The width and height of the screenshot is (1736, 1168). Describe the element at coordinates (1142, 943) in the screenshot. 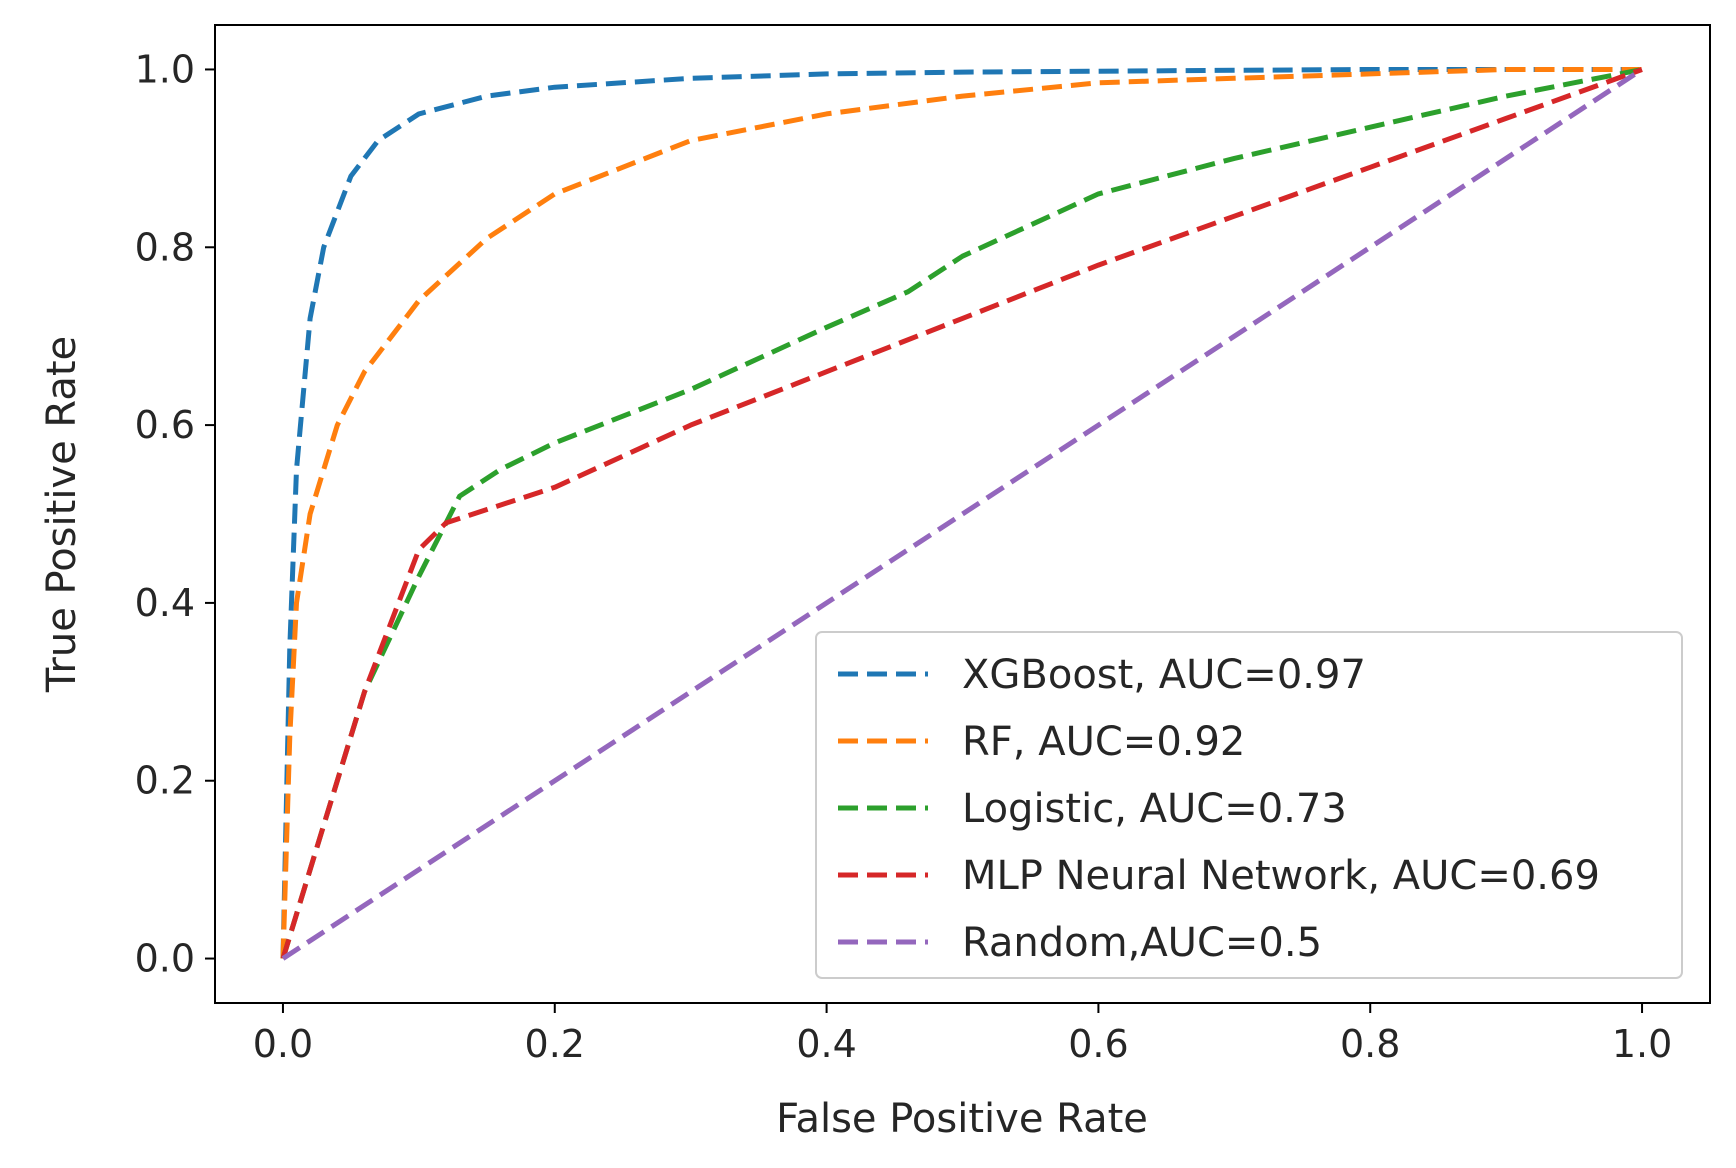

I see `legend-label-4: Random,AUC=0.5` at that location.